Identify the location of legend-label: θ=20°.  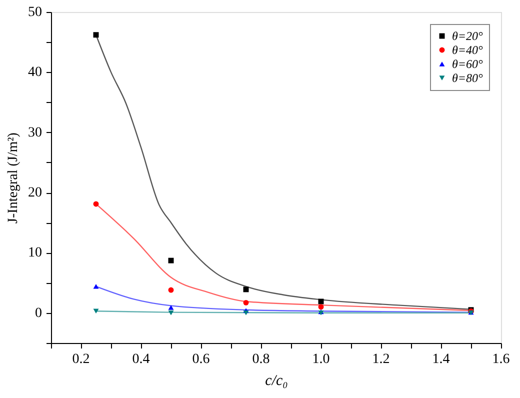
(467, 36).